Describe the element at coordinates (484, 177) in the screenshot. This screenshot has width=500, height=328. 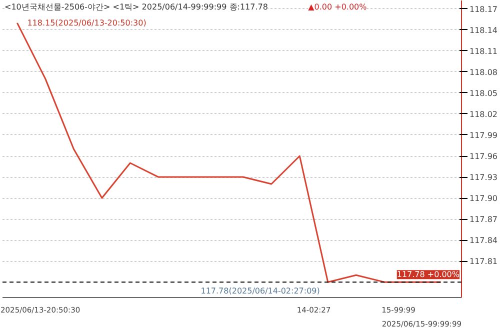
I see `y-tick-label: 117.93` at that location.